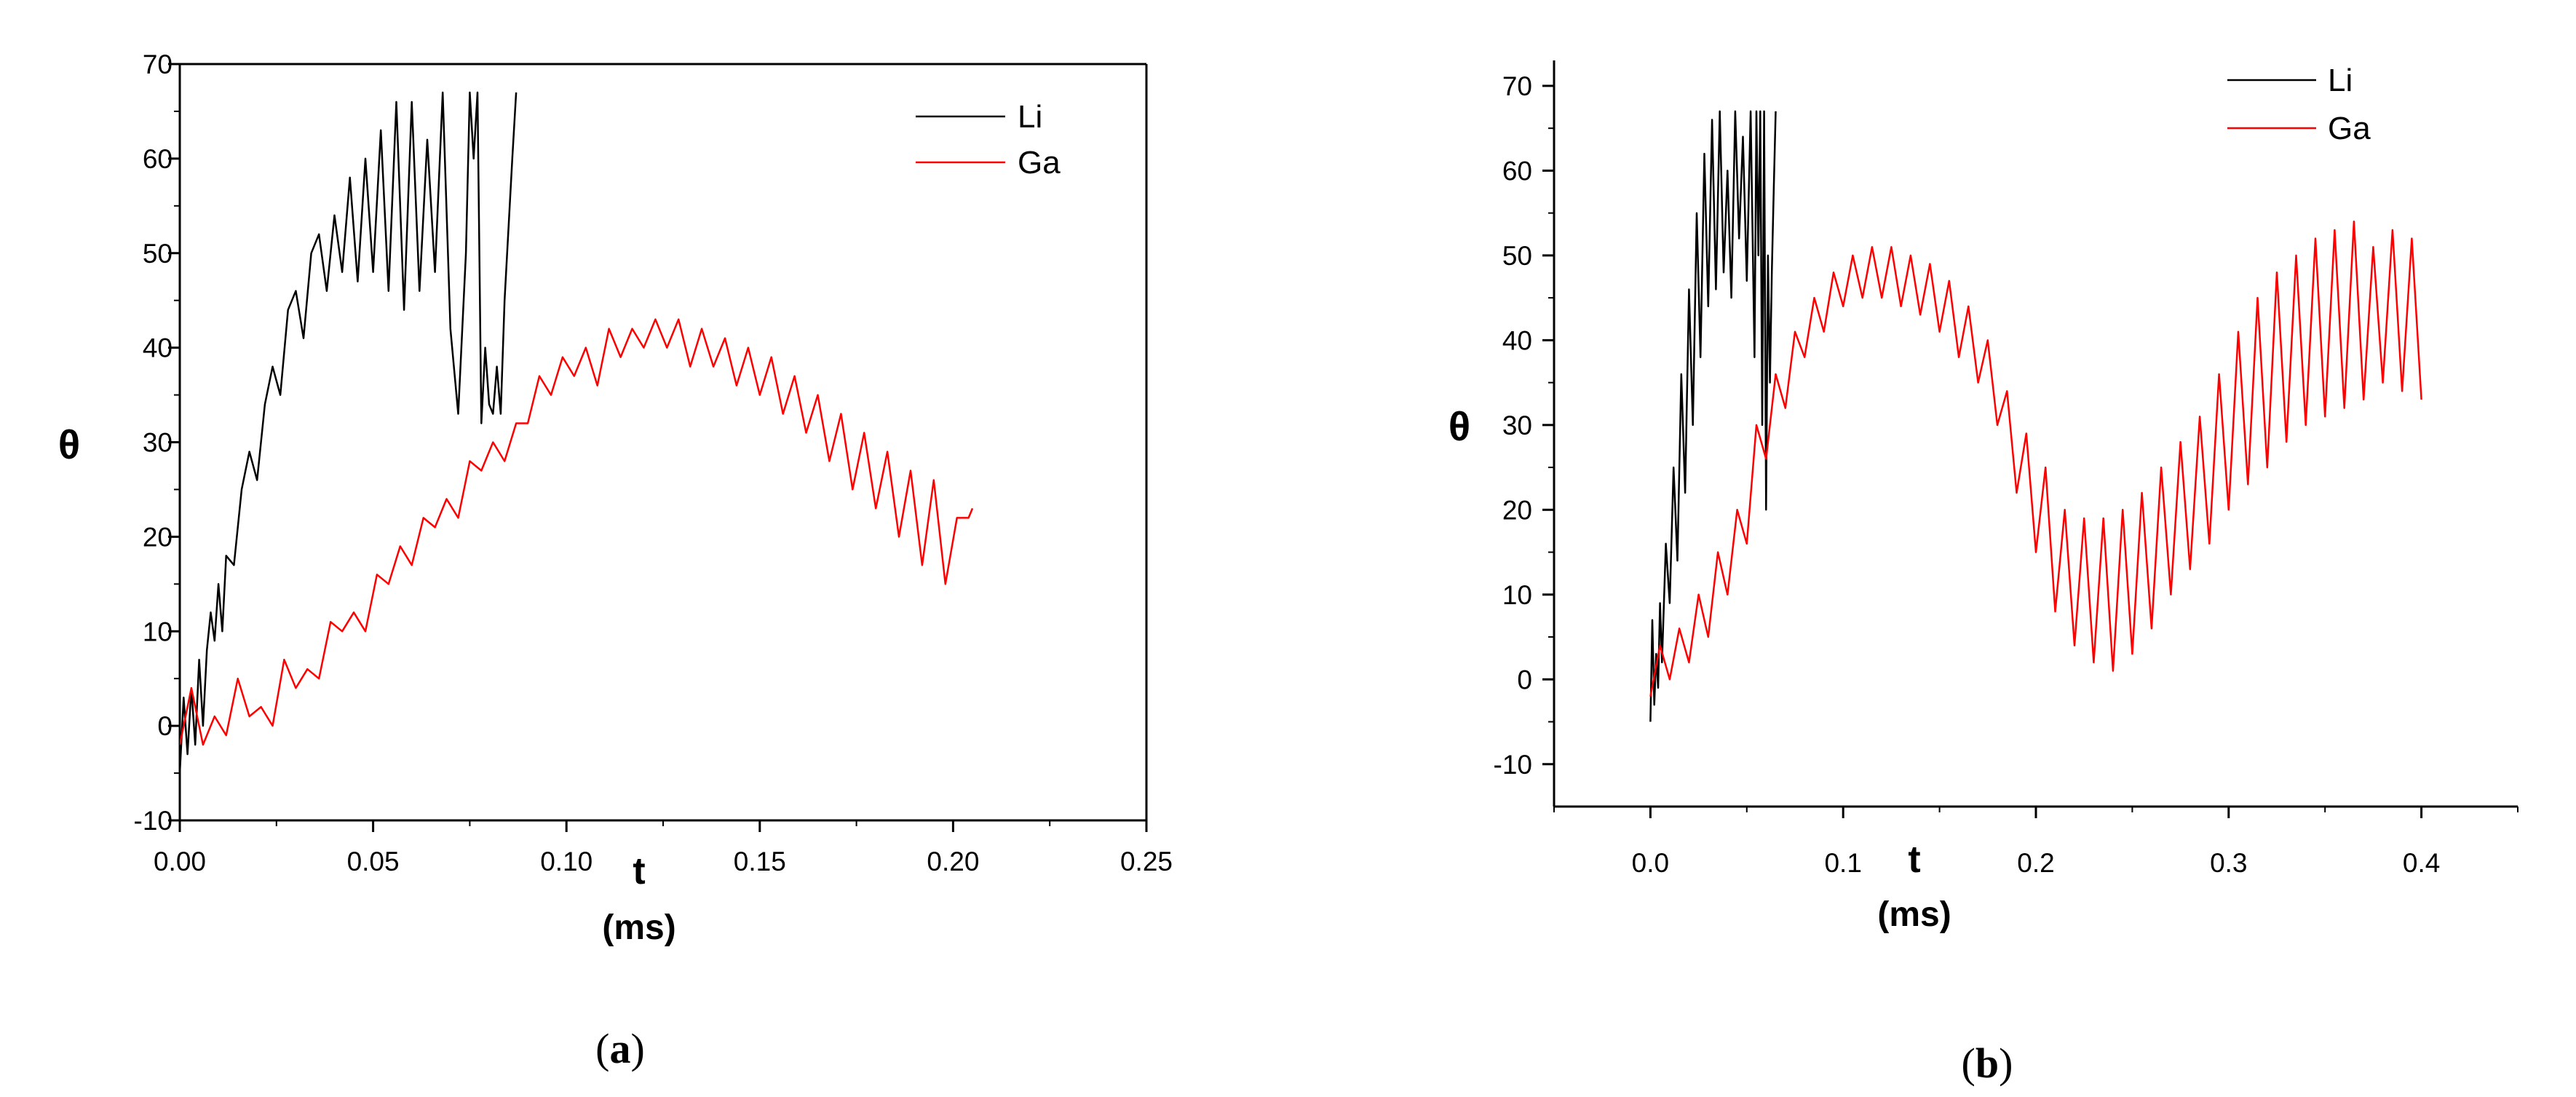 Image resolution: width=2576 pixels, height=1097 pixels. I want to click on x-tick-label: 0.20, so click(953, 861).